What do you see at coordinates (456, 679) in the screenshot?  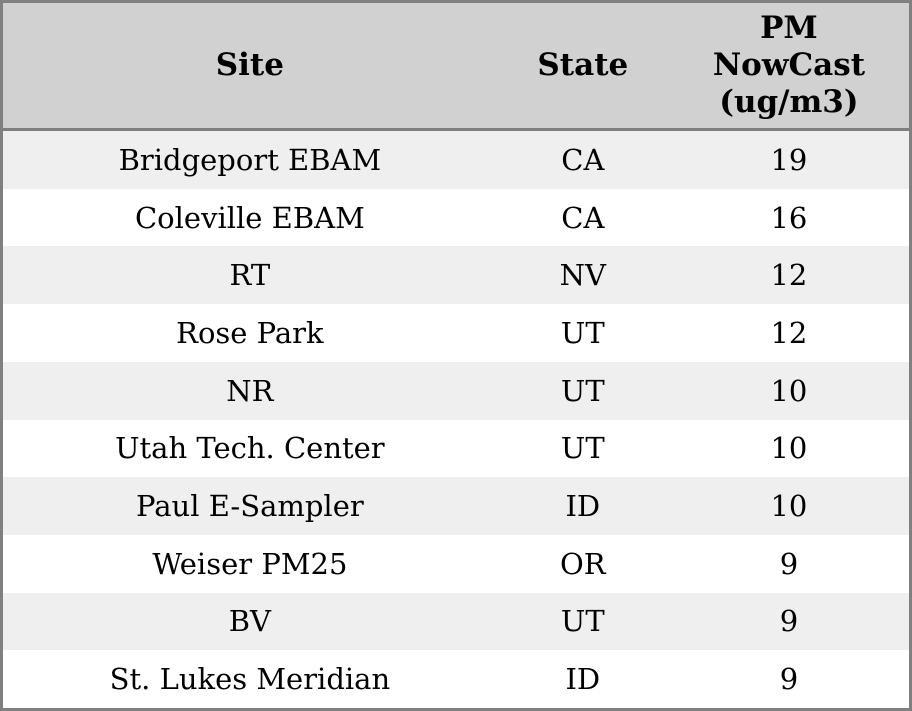 I see `table-row: St. Lukes Meridian ID 9` at bounding box center [456, 679].